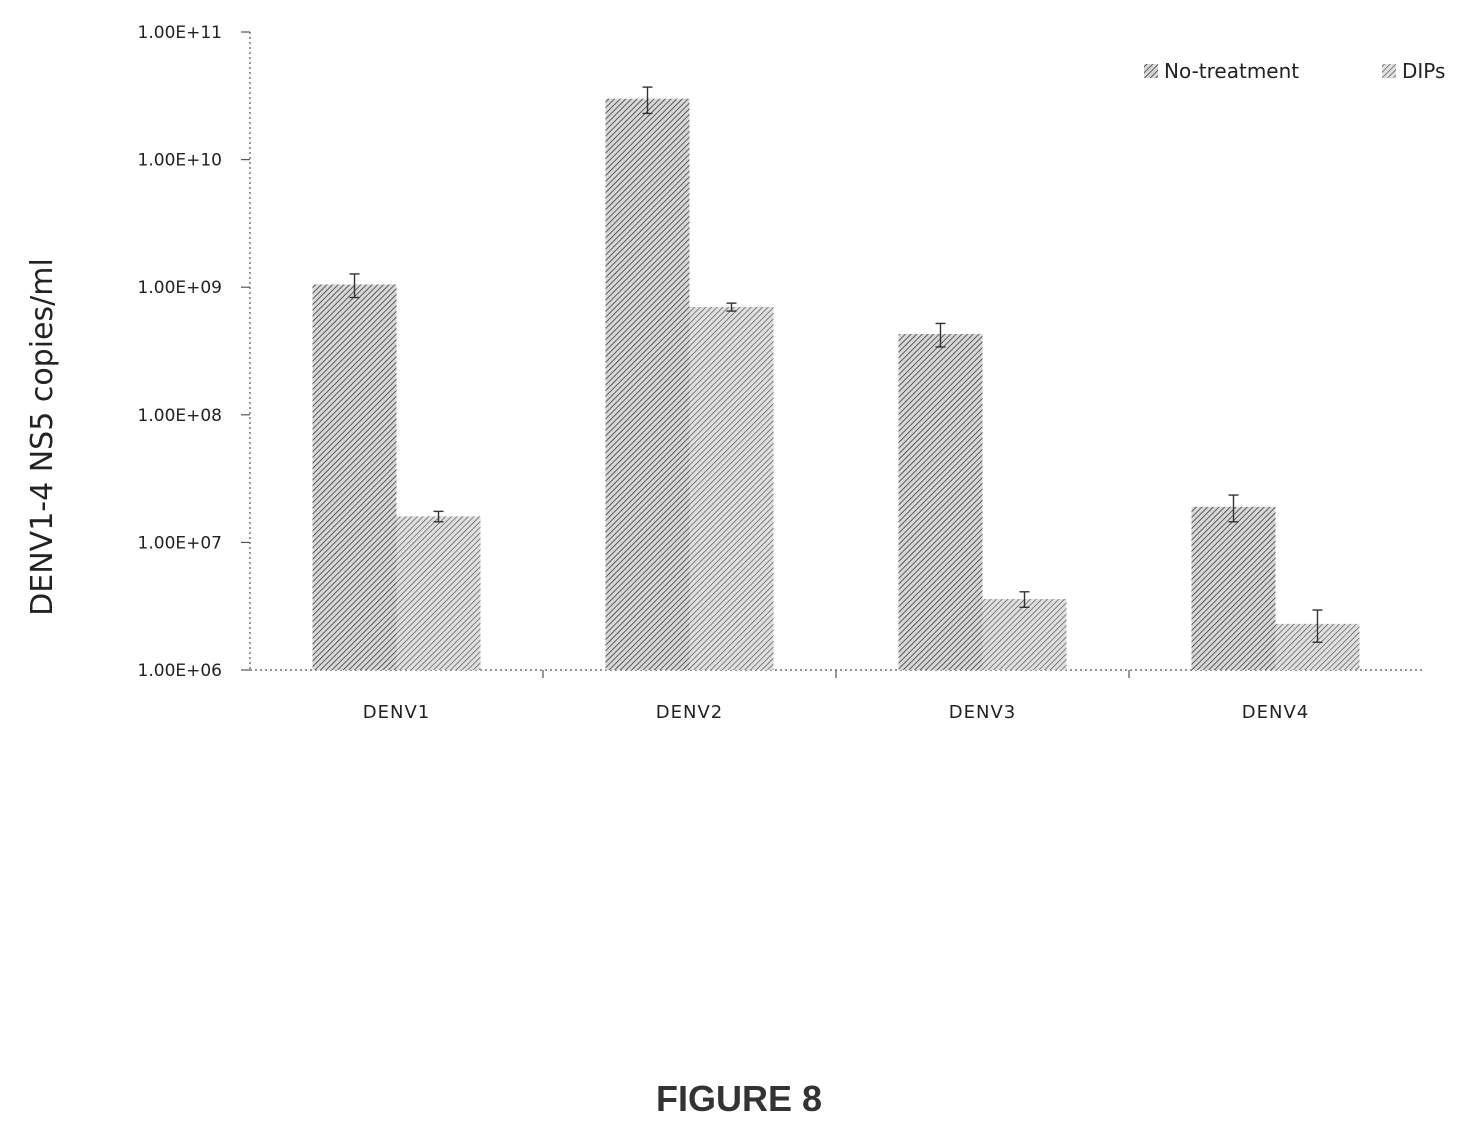 The image size is (1478, 1136). I want to click on y-tick-label: 1.00E+08, so click(180, 416).